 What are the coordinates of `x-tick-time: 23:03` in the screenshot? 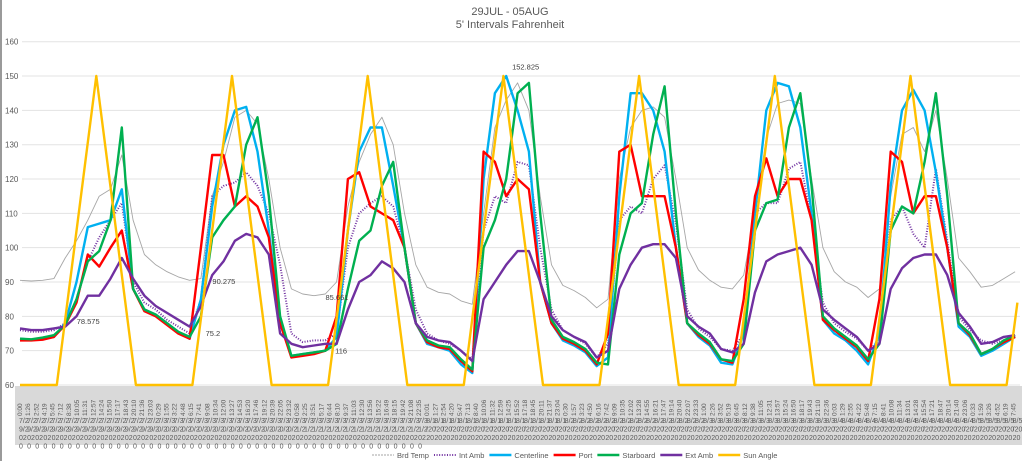 It's located at (150, 407).